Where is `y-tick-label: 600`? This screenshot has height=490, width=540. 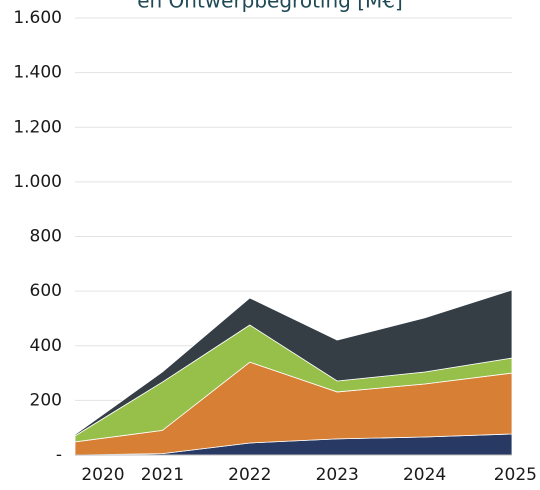 y-tick-label: 600 is located at coordinates (46, 291).